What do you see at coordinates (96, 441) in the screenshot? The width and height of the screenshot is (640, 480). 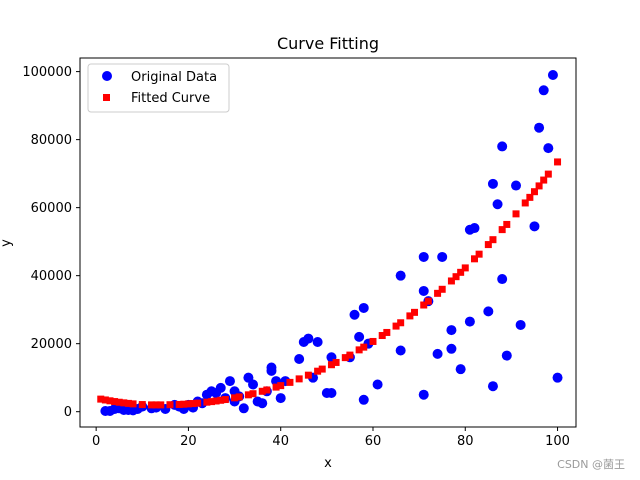 I see `x-tick-label: 0` at bounding box center [96, 441].